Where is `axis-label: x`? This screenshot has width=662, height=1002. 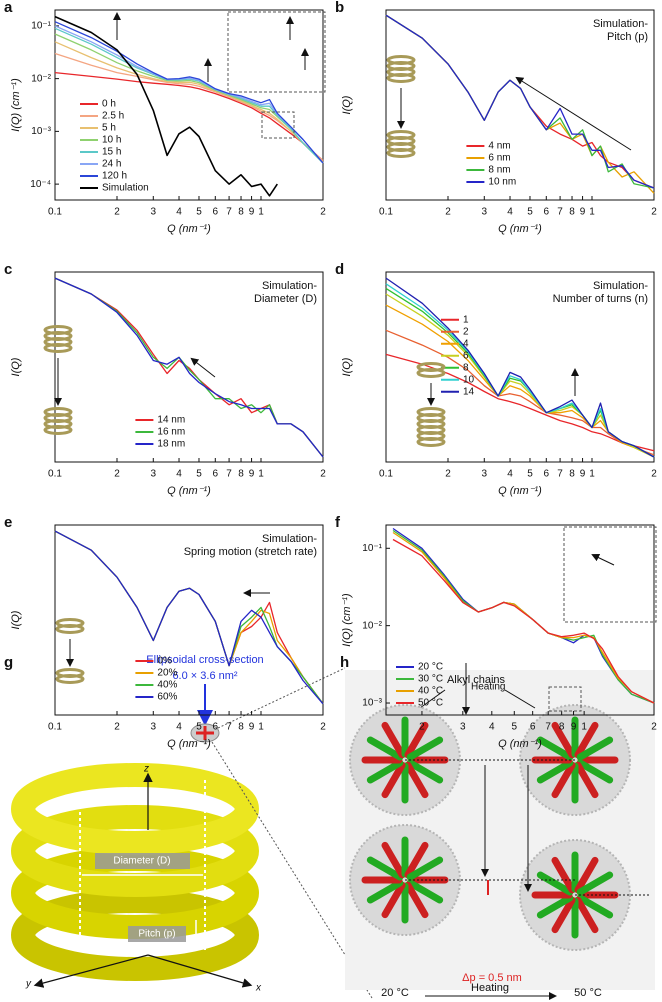 axis-label: x is located at coordinates (258, 988).